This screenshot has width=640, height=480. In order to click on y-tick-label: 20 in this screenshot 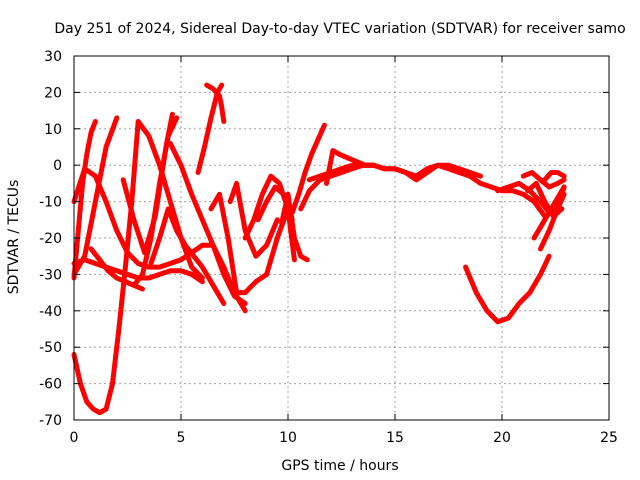, I will do `click(53, 93)`.